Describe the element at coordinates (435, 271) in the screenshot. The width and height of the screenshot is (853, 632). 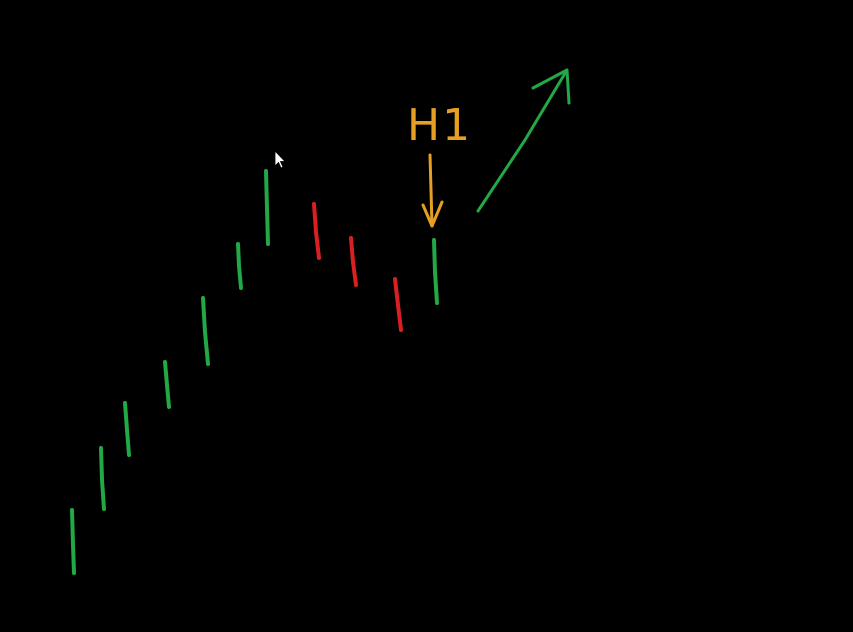
I see `signal-bar-h1` at that location.